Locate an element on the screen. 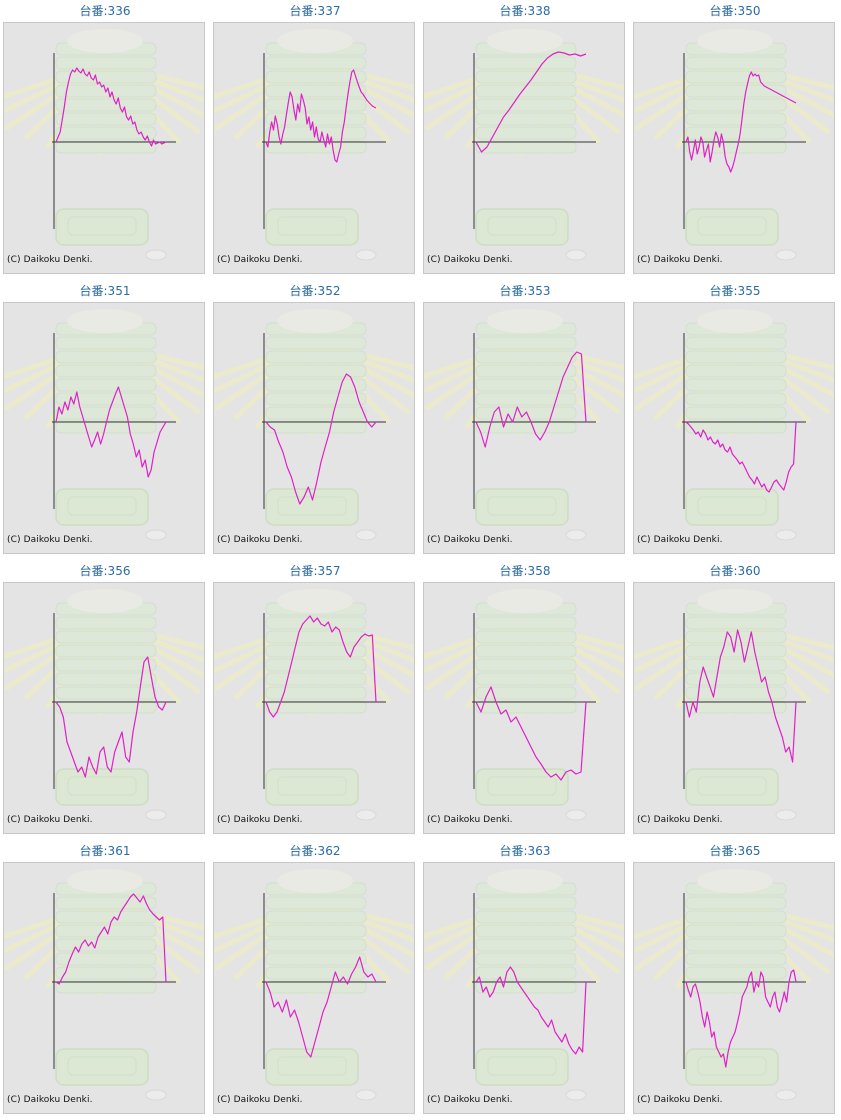  machine-chart-card: 台番:356 (C) Daikoku Denki. is located at coordinates (105, 700).